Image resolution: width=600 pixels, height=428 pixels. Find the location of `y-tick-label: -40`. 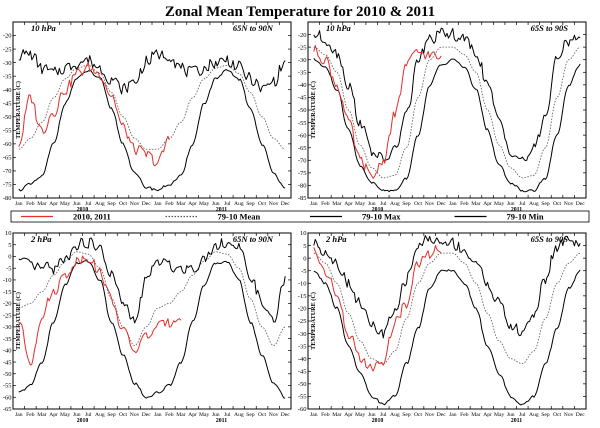

y-tick-label: -40 is located at coordinates (7, 90).